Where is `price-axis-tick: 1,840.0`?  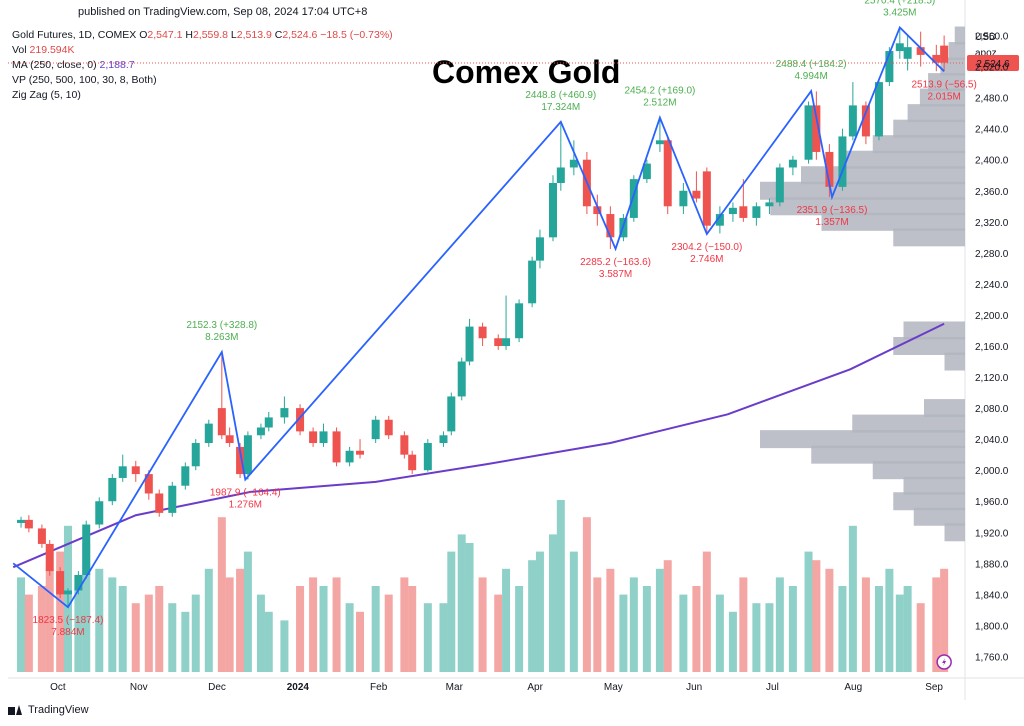 price-axis-tick: 1,840.0 is located at coordinates (992, 595).